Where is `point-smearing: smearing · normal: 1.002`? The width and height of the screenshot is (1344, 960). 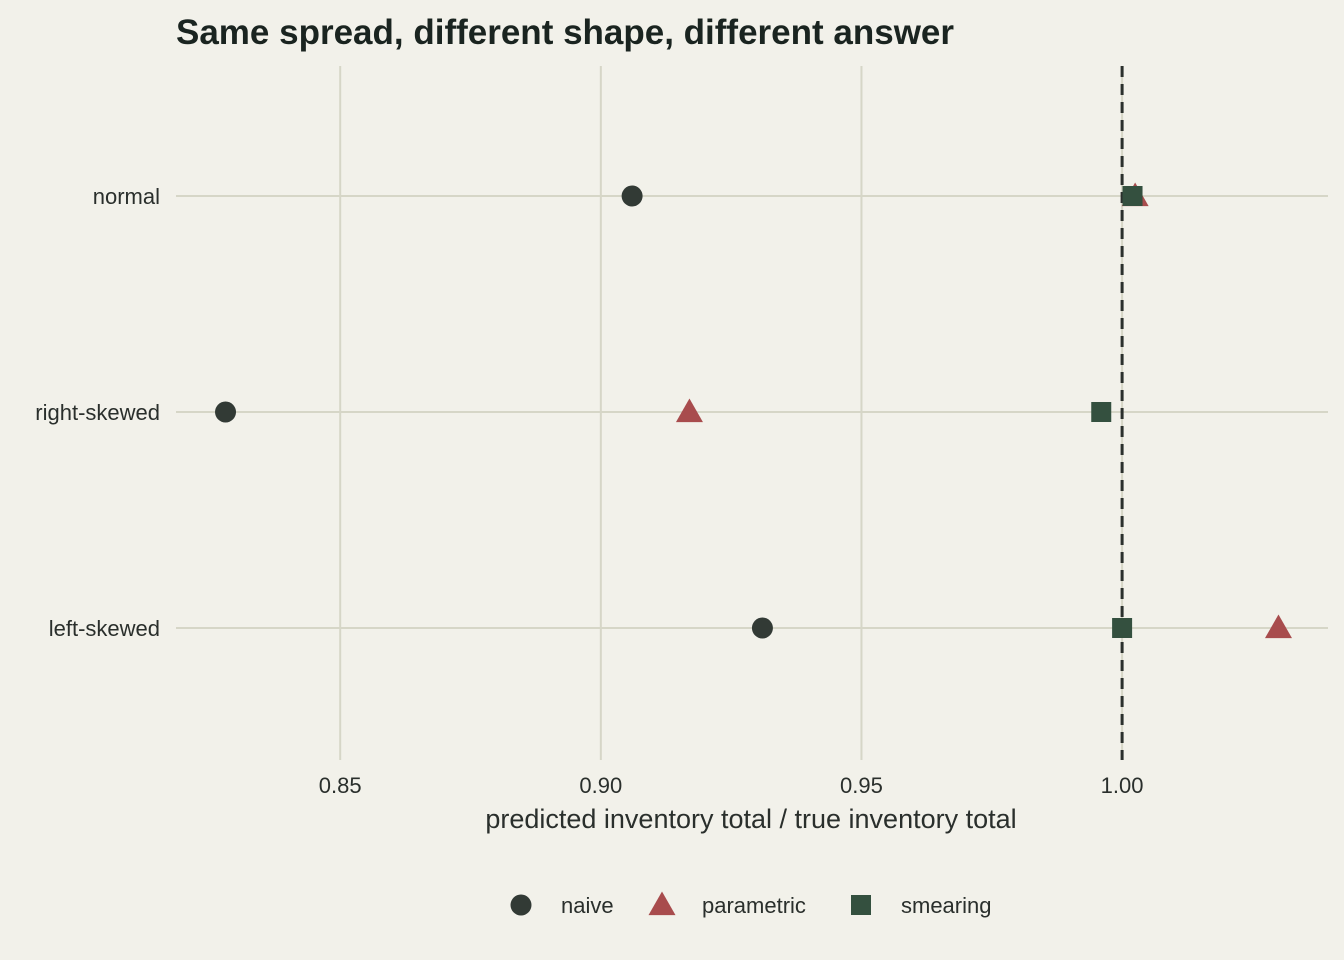 point-smearing: smearing · normal: 1.002 is located at coordinates (1132, 196).